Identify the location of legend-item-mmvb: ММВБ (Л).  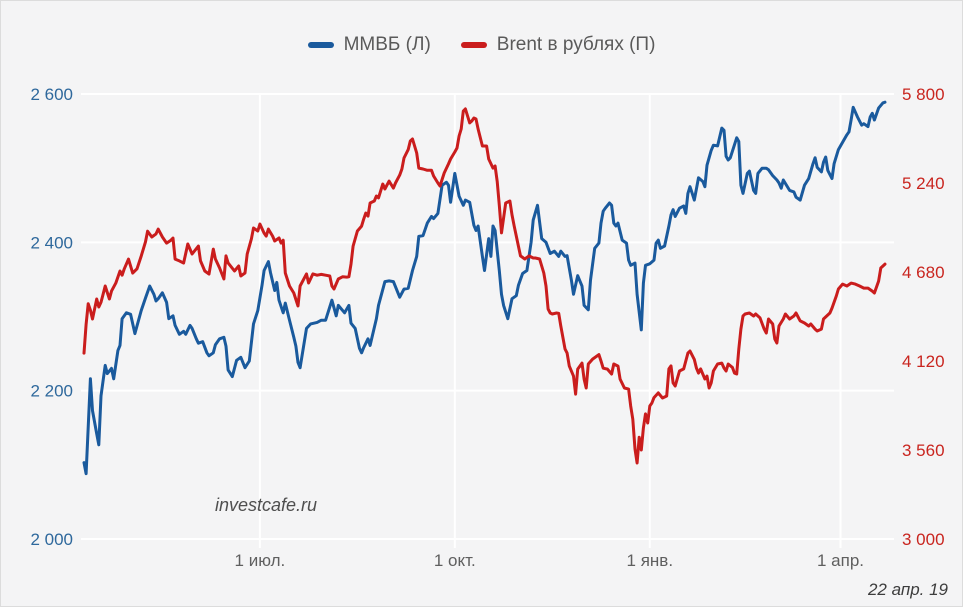
(369, 45).